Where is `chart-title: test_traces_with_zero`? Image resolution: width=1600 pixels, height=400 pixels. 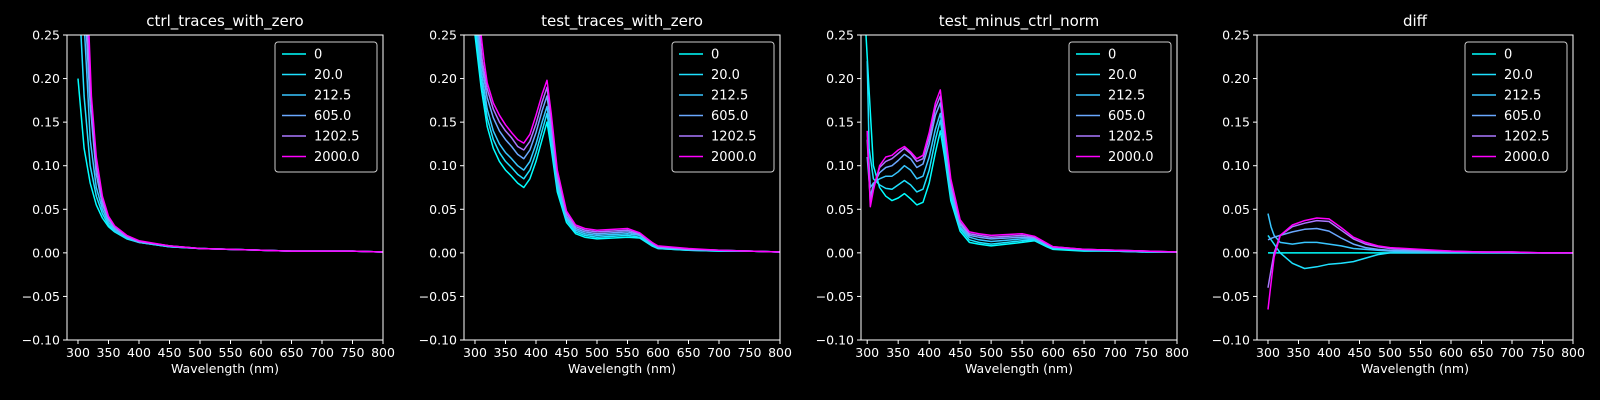 chart-title: test_traces_with_zero is located at coordinates (622, 21).